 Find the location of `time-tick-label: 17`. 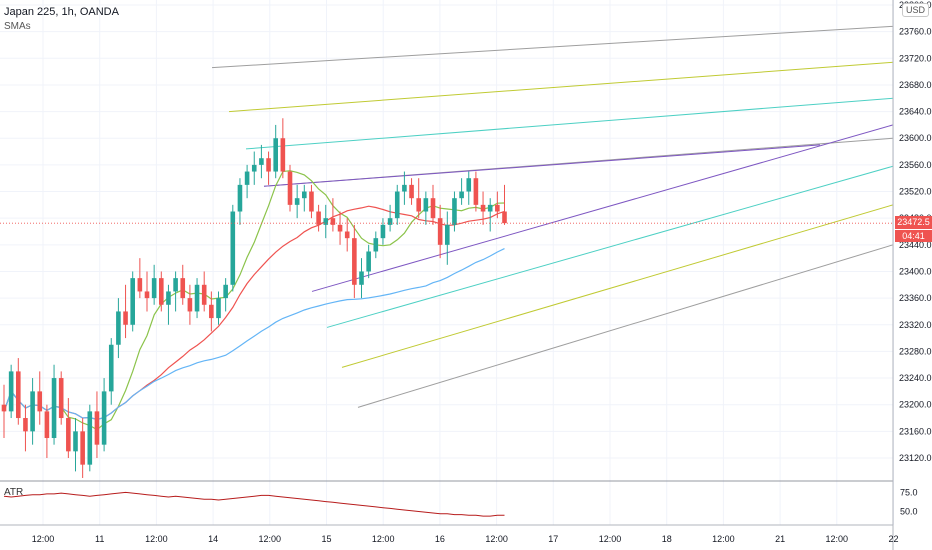

time-tick-label: 17 is located at coordinates (553, 539).